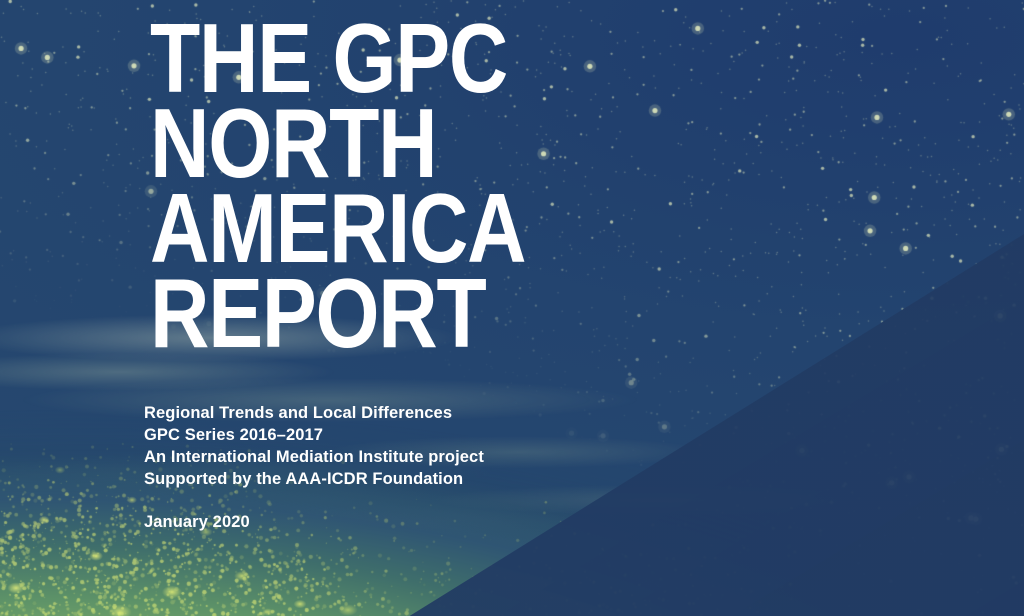  I want to click on title-line-1: THE GPC, so click(329, 58).